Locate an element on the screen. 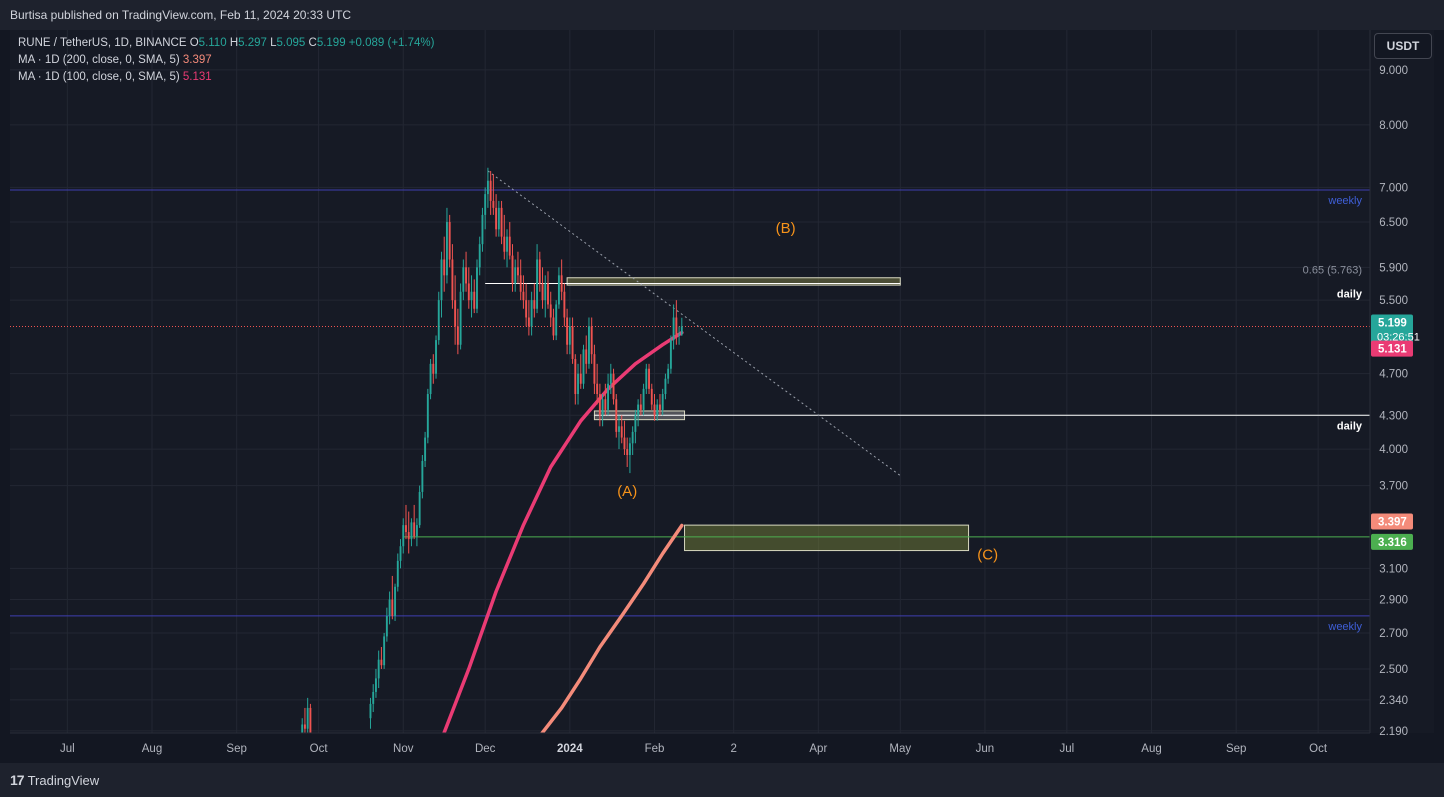  price-tick-label: 2.500 is located at coordinates (1393, 670).